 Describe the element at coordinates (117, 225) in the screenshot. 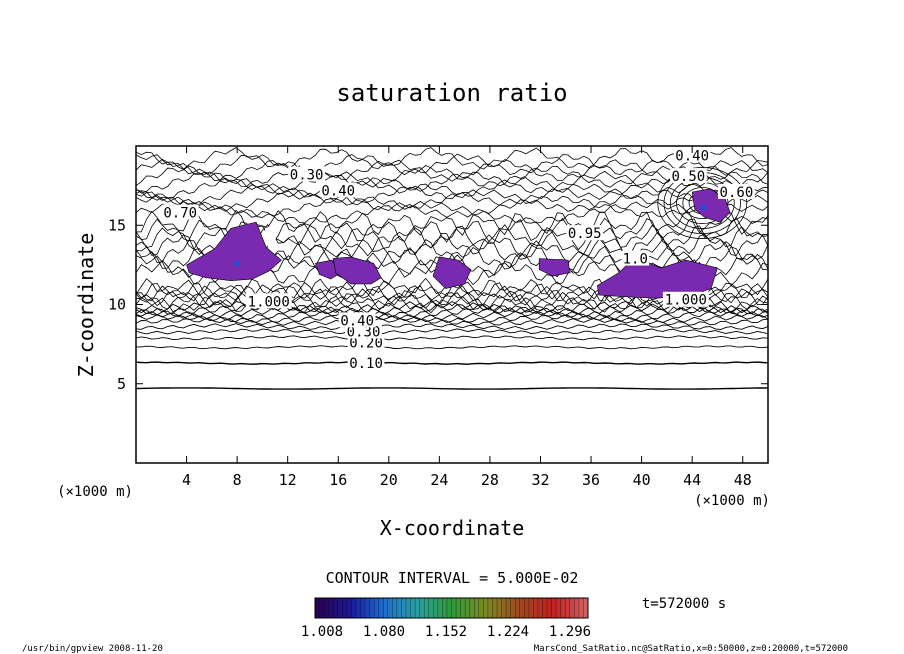

I see `y-tick-label-2: 15` at that location.